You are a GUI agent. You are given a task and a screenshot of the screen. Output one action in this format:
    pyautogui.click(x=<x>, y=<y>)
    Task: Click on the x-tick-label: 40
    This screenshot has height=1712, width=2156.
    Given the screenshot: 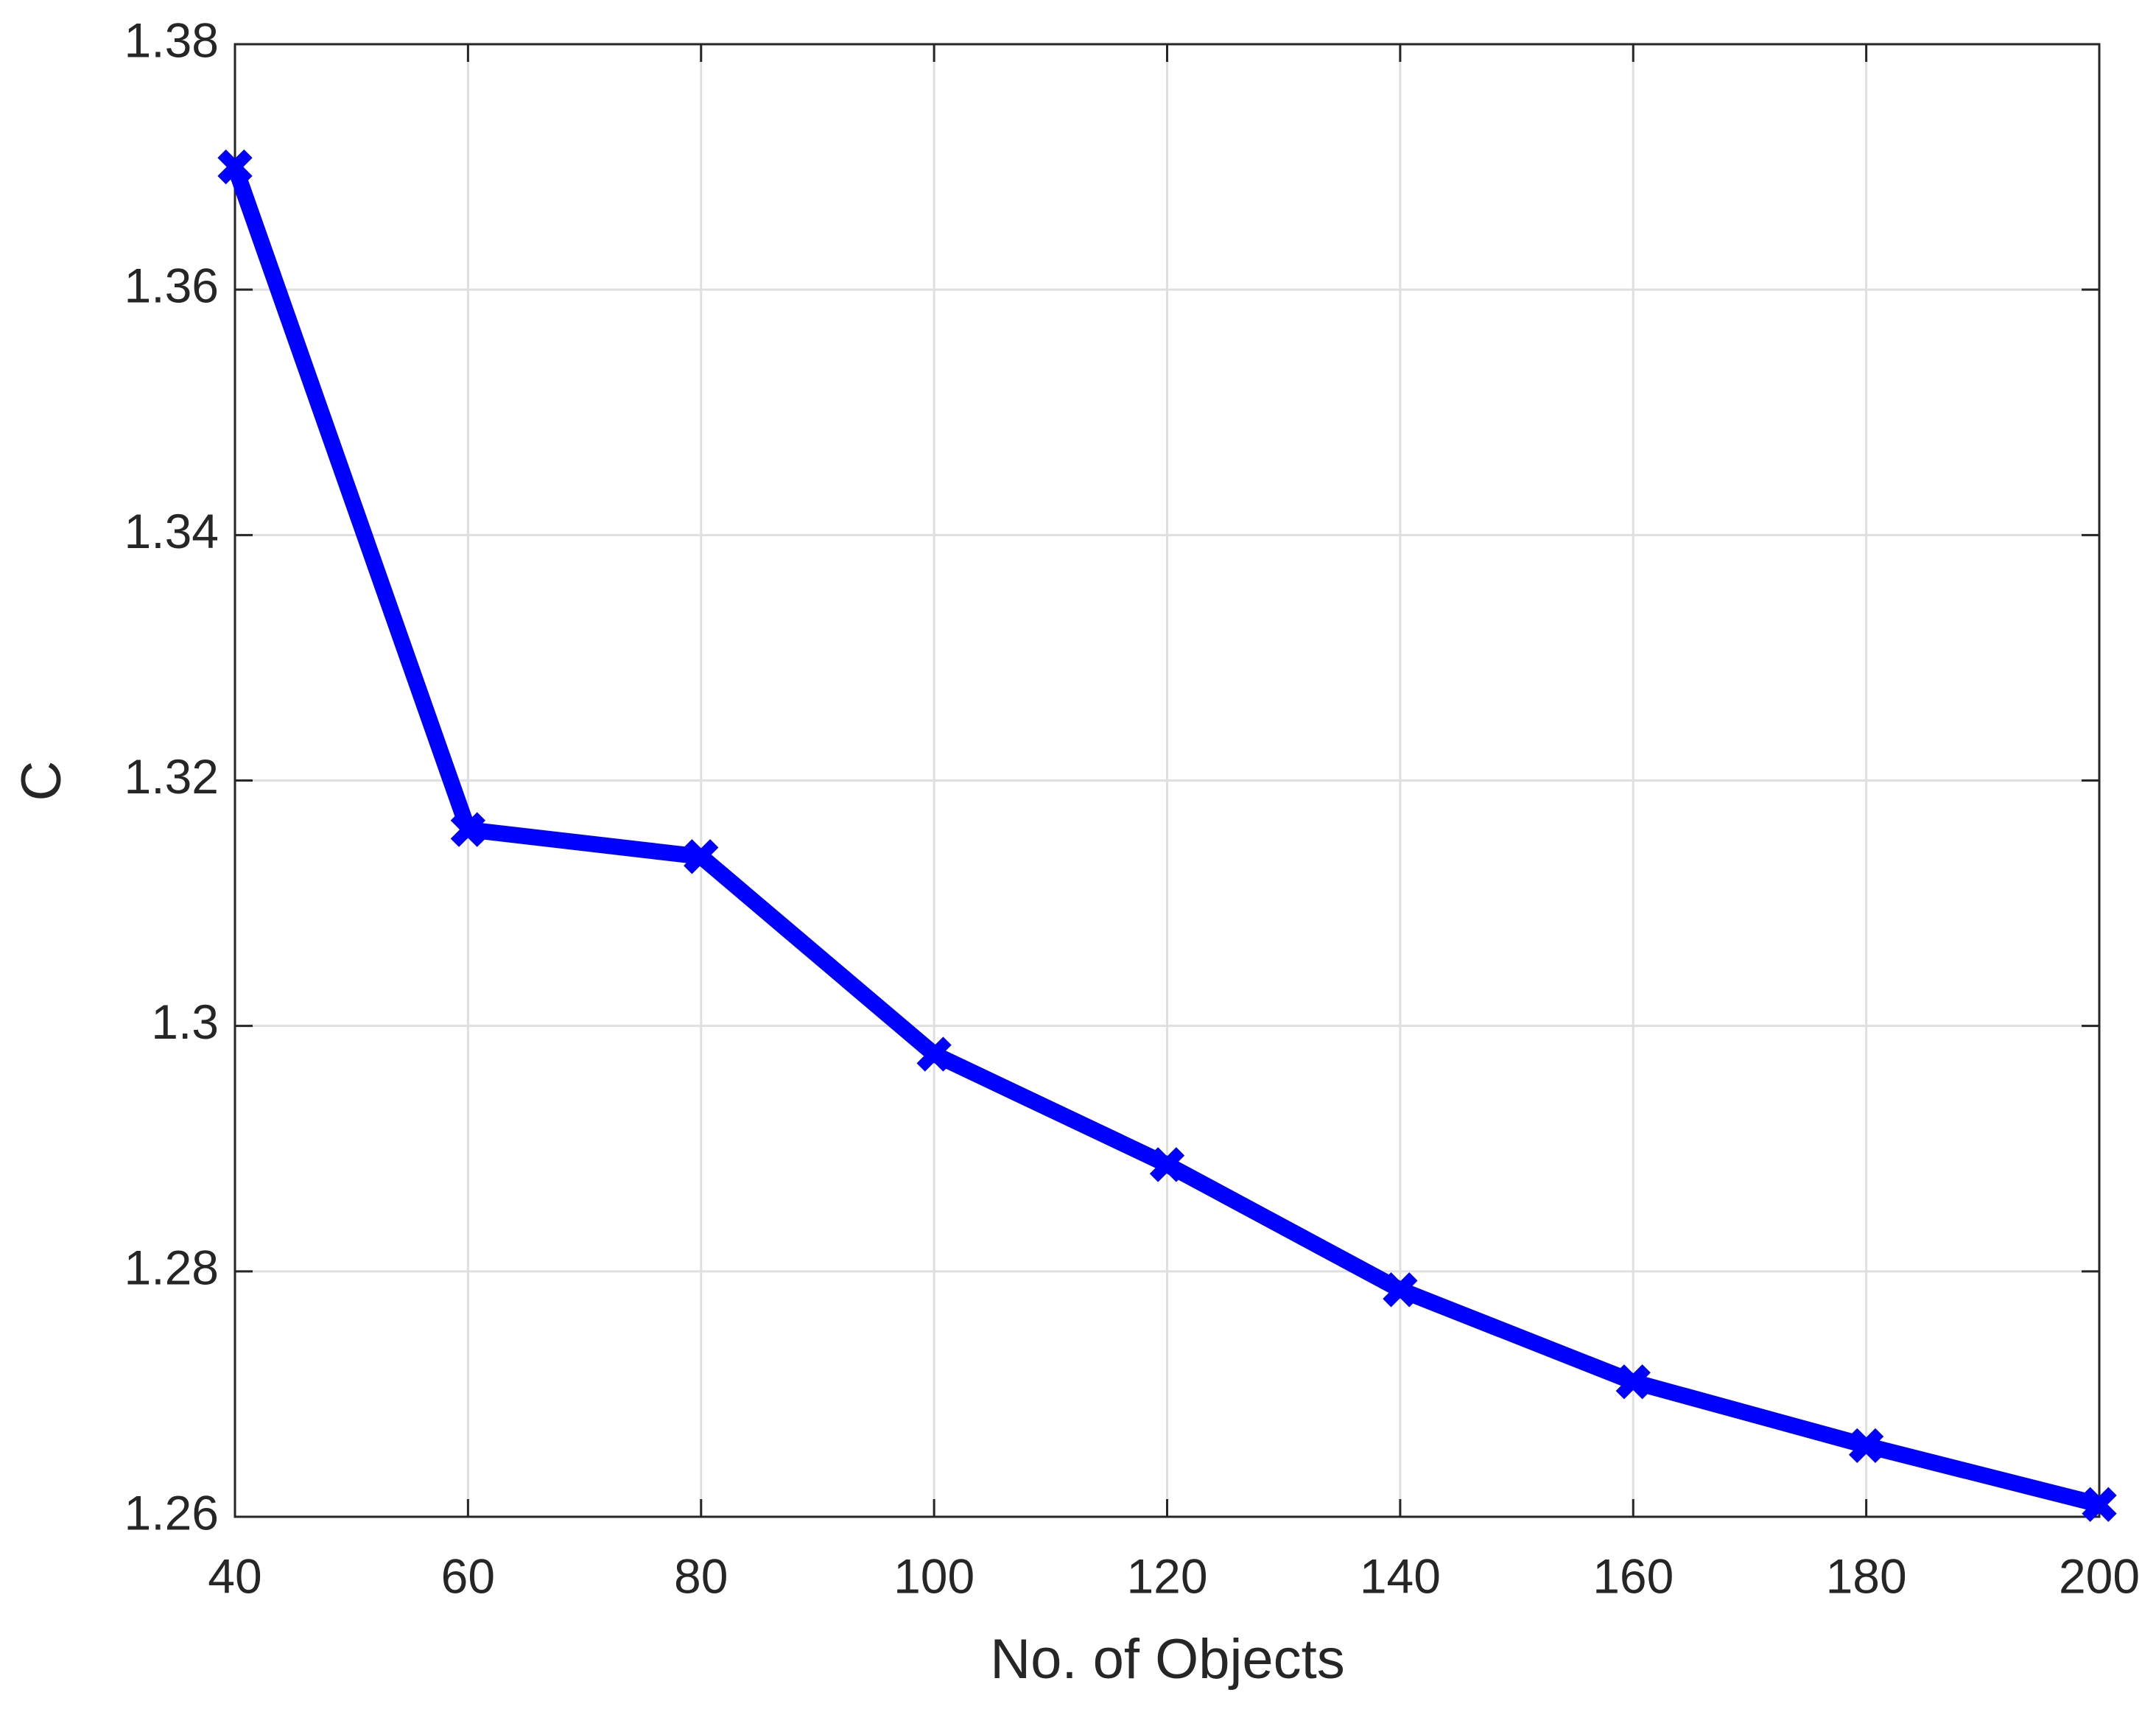 What is the action you would take?
    pyautogui.click(x=234, y=1575)
    